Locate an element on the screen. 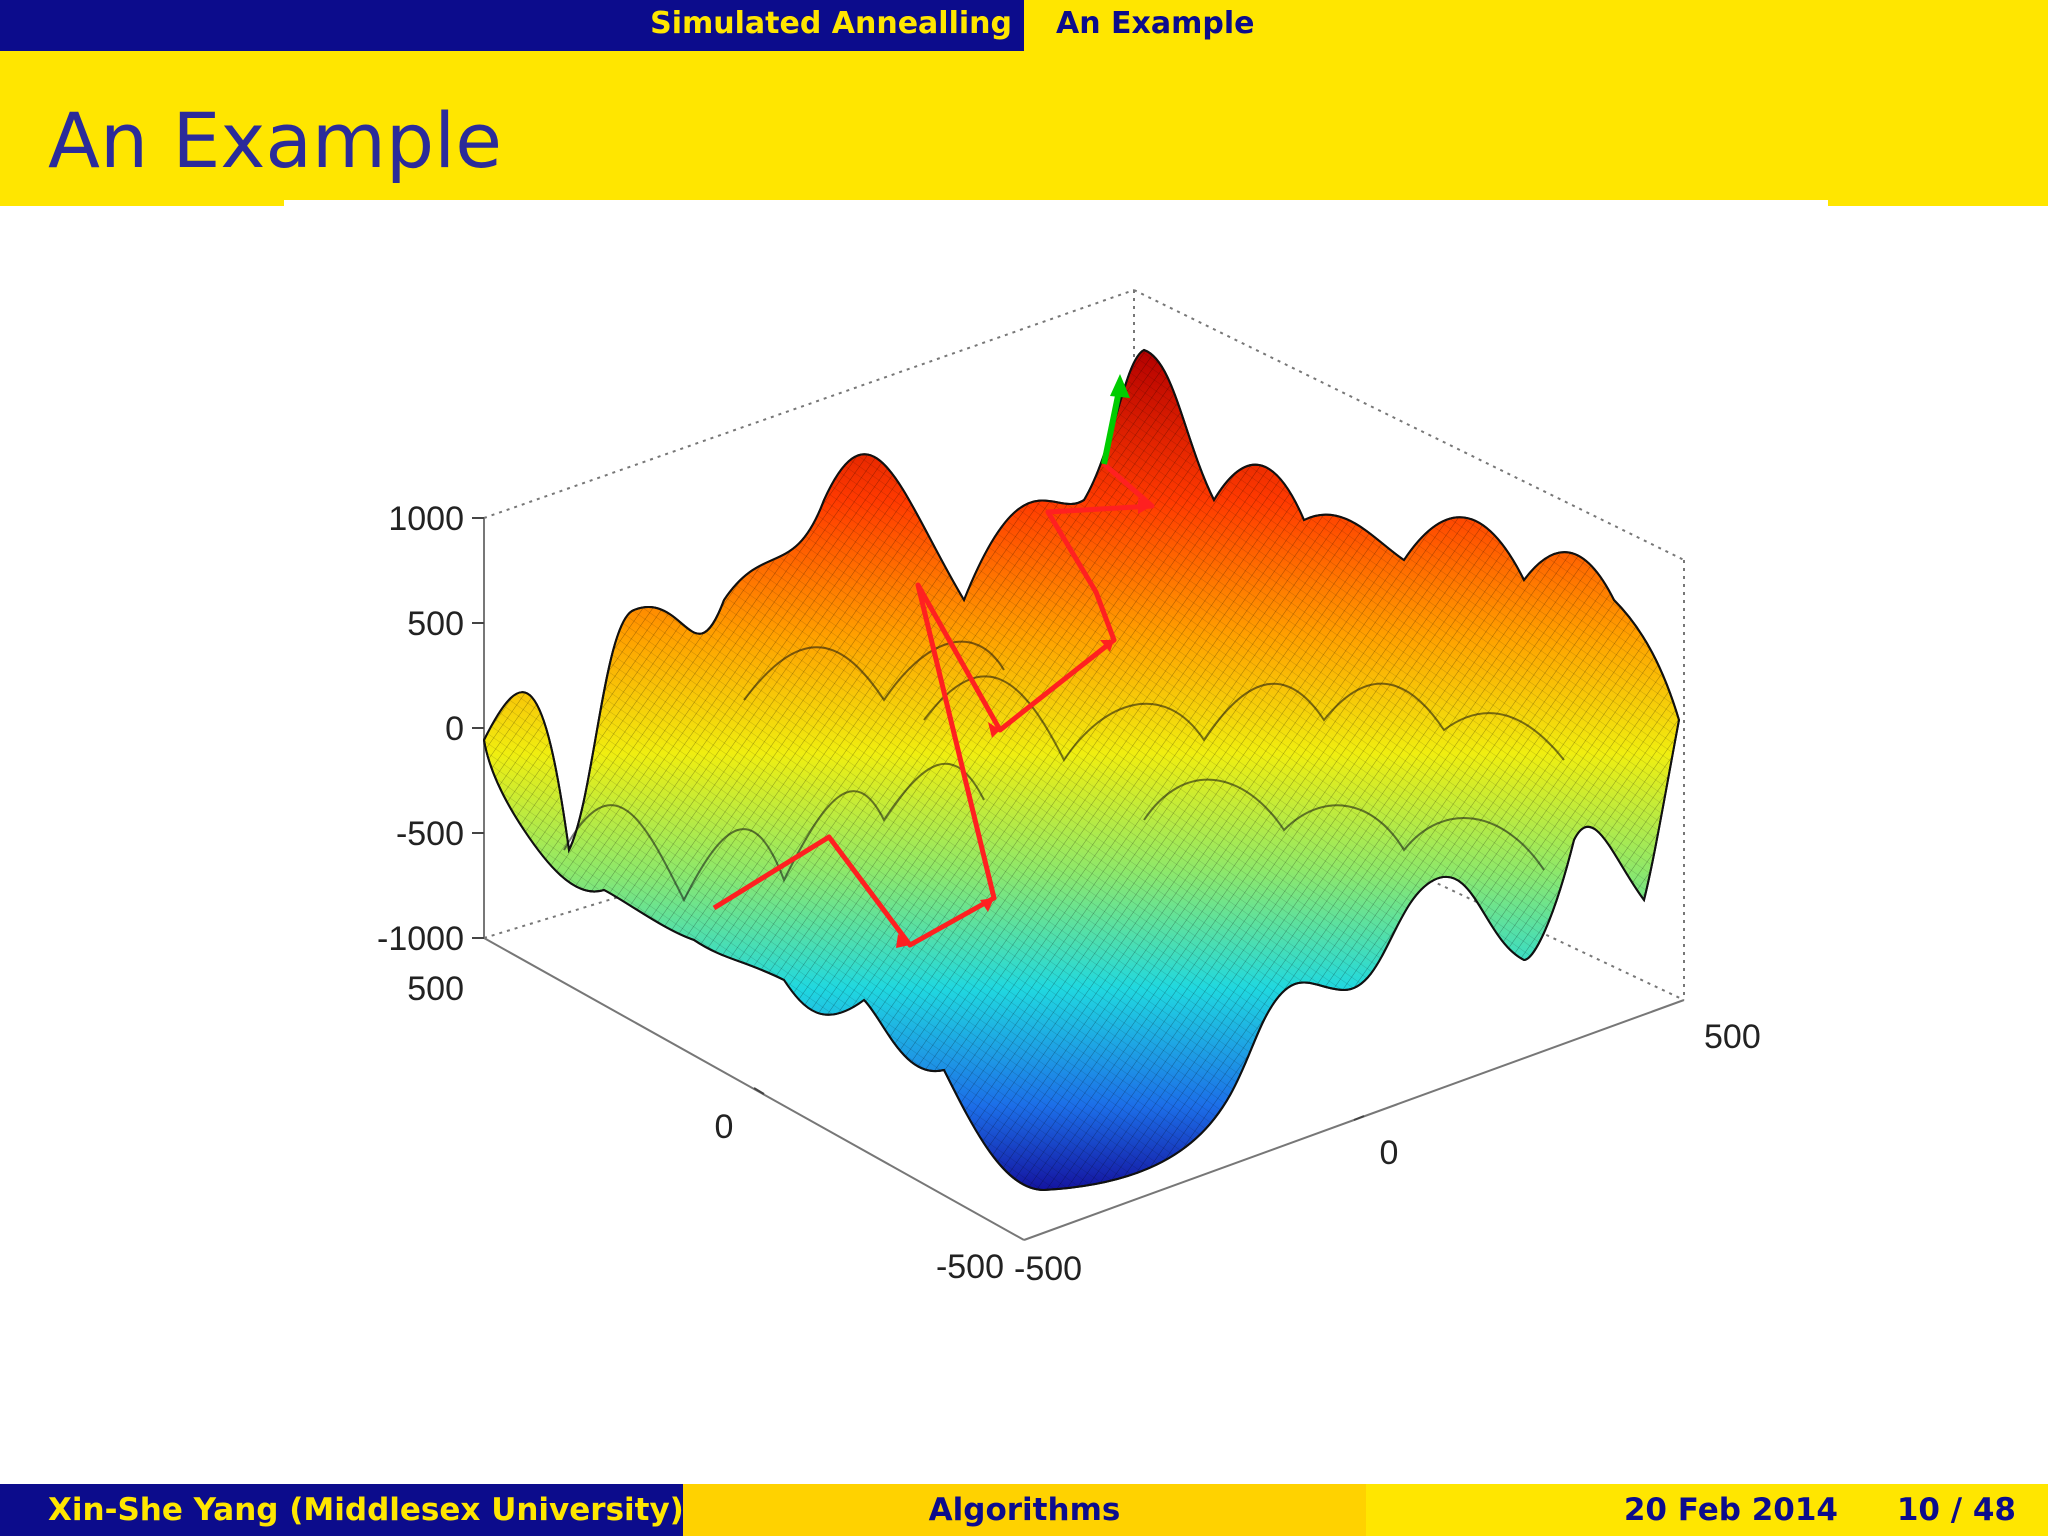  z-tick-label: 1000 is located at coordinates (426, 519).